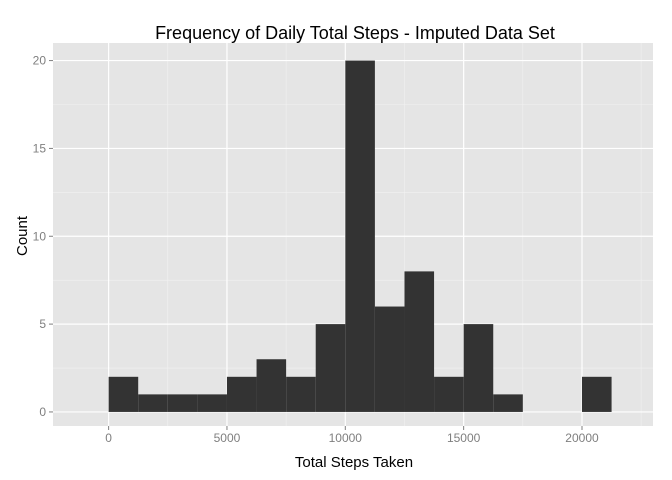 The height and width of the screenshot is (480, 672). What do you see at coordinates (464, 438) in the screenshot?
I see `x-tick-label: 15000` at bounding box center [464, 438].